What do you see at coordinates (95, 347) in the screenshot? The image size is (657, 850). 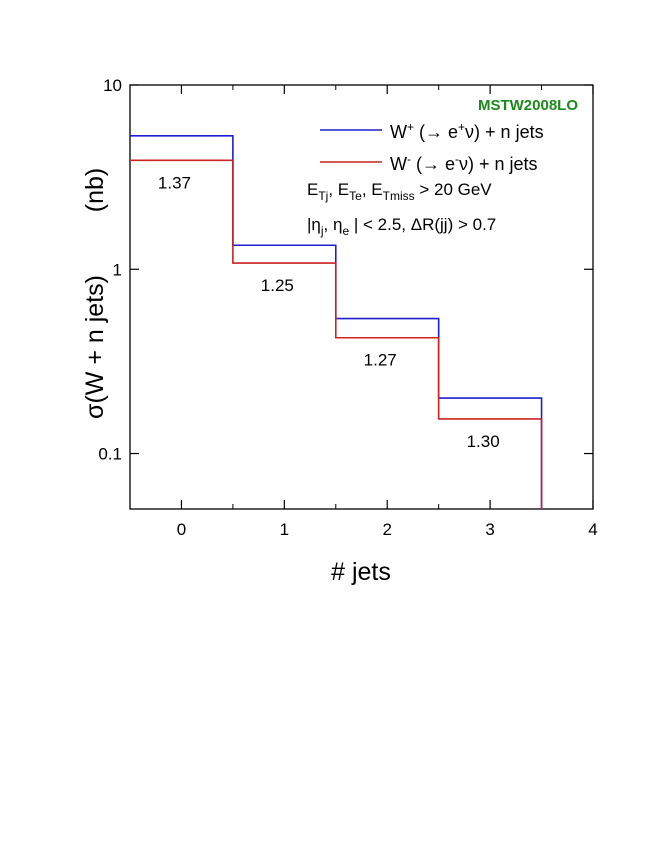 I see `y-axis-title: σ(W + n jets)` at bounding box center [95, 347].